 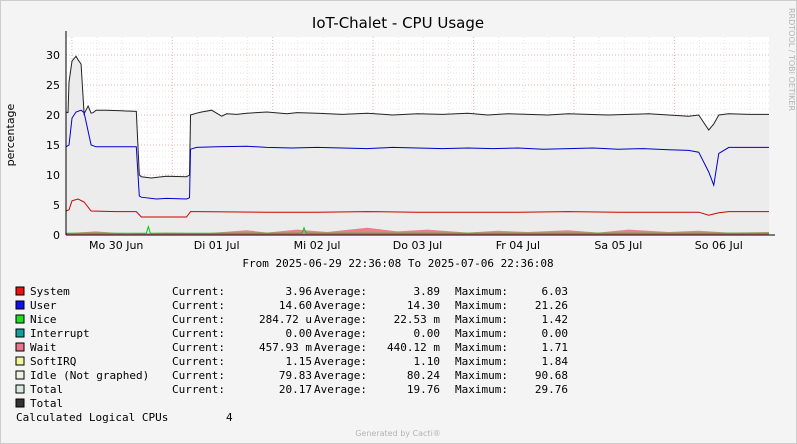 I want to click on legend-series-name: System, so click(x=50, y=291).